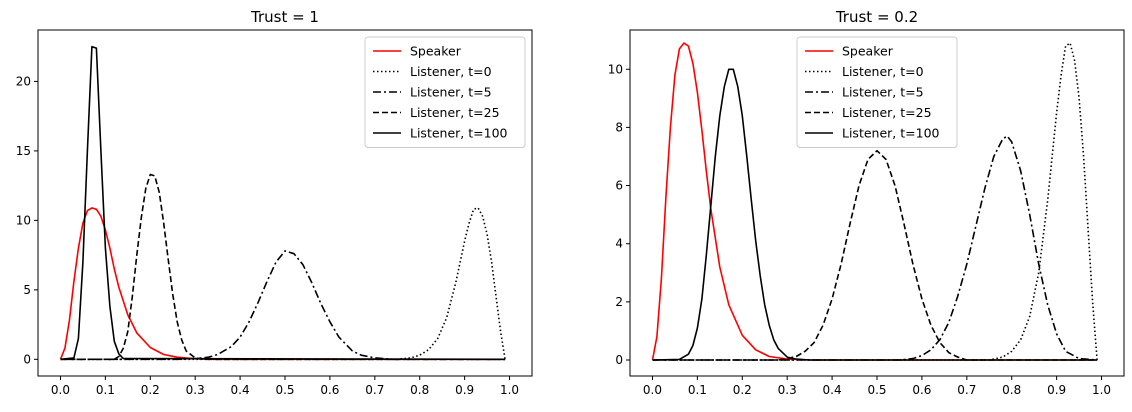 This screenshot has height=412, width=1132. I want to click on y-tick-label: 8, so click(619, 127).